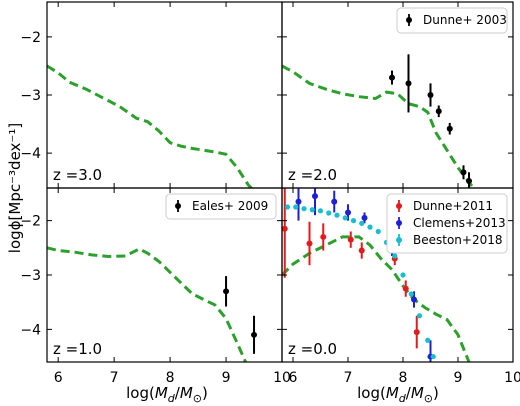 This screenshot has width=520, height=406. Describe the element at coordinates (458, 240) in the screenshot. I see `legend-label: Beeston+2018` at that location.